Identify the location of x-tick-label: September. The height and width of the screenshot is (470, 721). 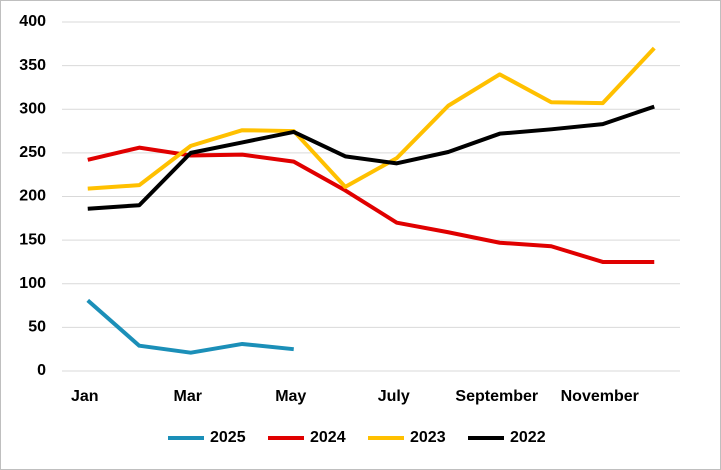
(496, 396).